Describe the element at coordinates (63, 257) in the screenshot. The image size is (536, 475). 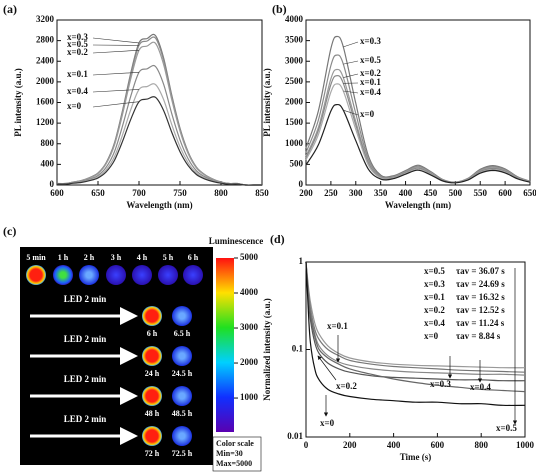
I see `time-label: 1 h` at that location.